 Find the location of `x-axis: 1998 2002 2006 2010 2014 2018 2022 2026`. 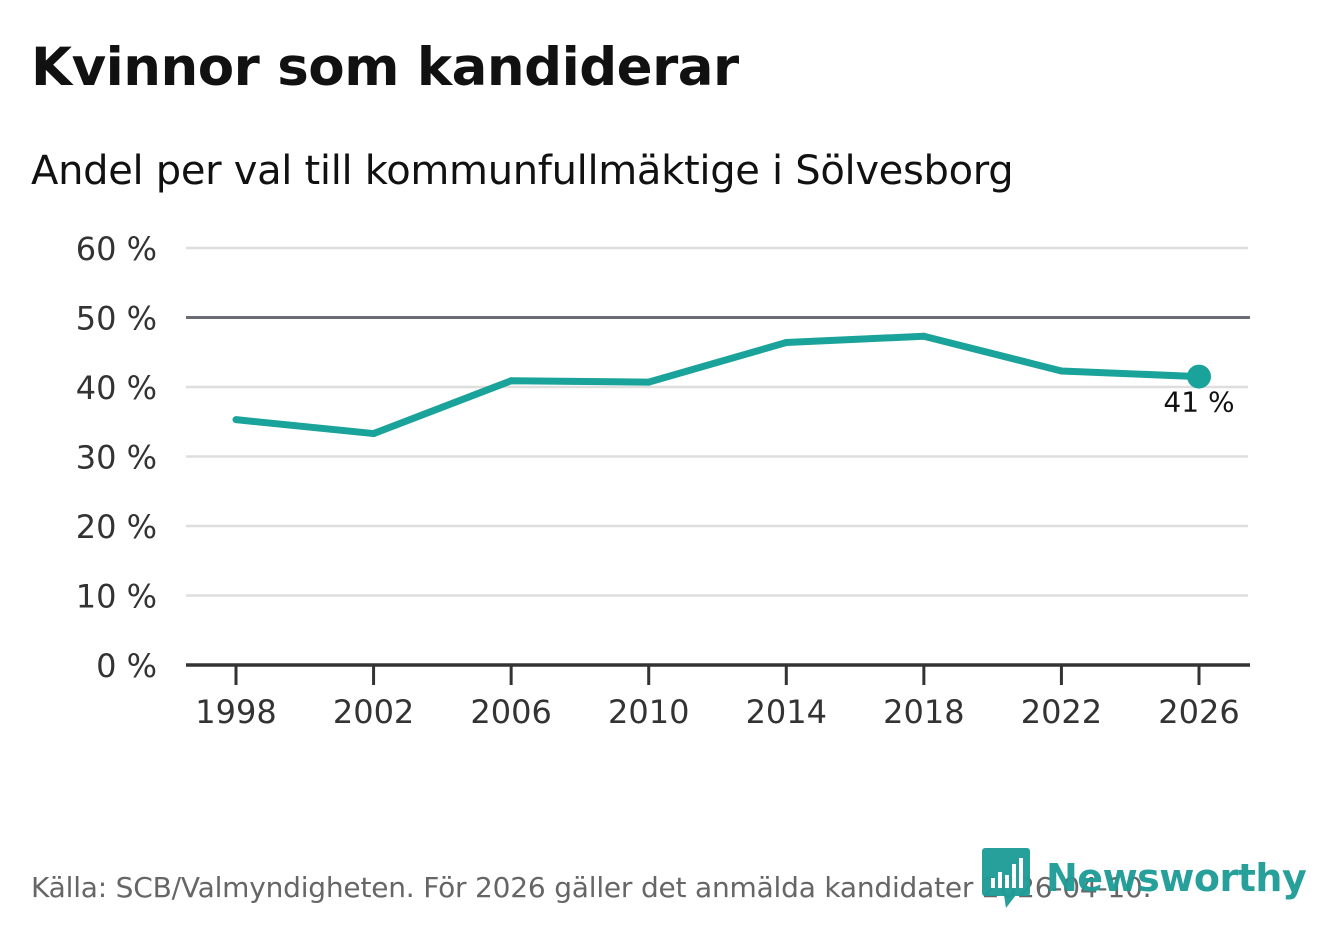

x-axis: 1998 2002 2006 2010 2014 2018 2022 2026 is located at coordinates (718, 697).